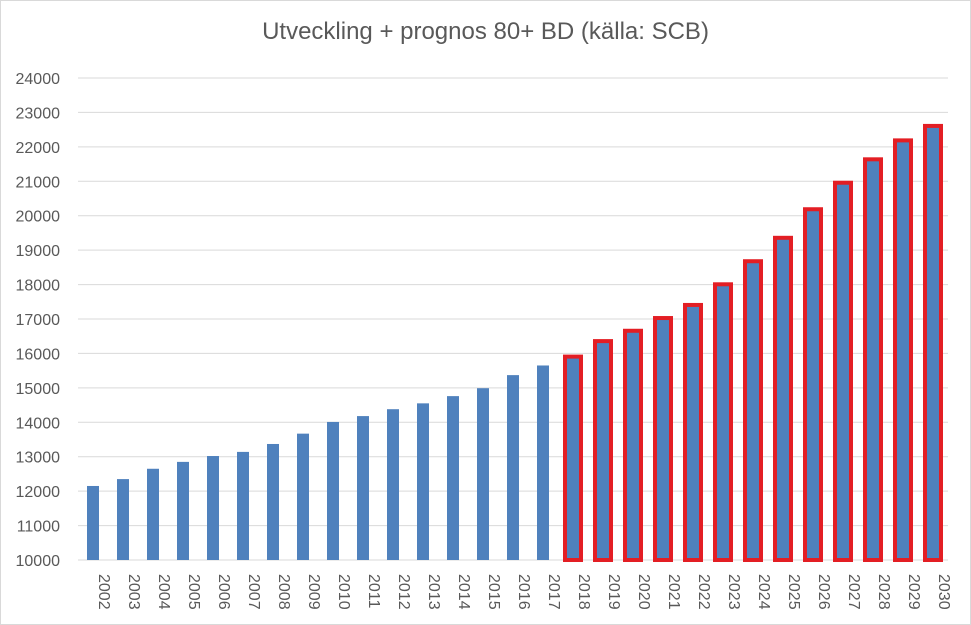 The width and height of the screenshot is (971, 625). Describe the element at coordinates (213, 508) in the screenshot. I see `bar-2006` at that location.